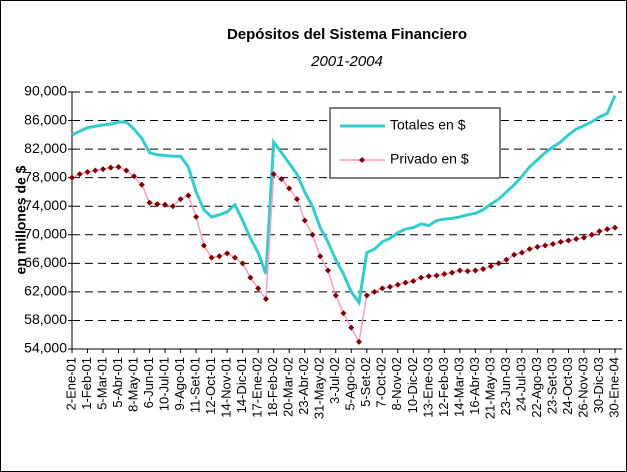 This screenshot has height=472, width=627. I want to click on x-tick-label: 11-Set-01, so click(195, 385).